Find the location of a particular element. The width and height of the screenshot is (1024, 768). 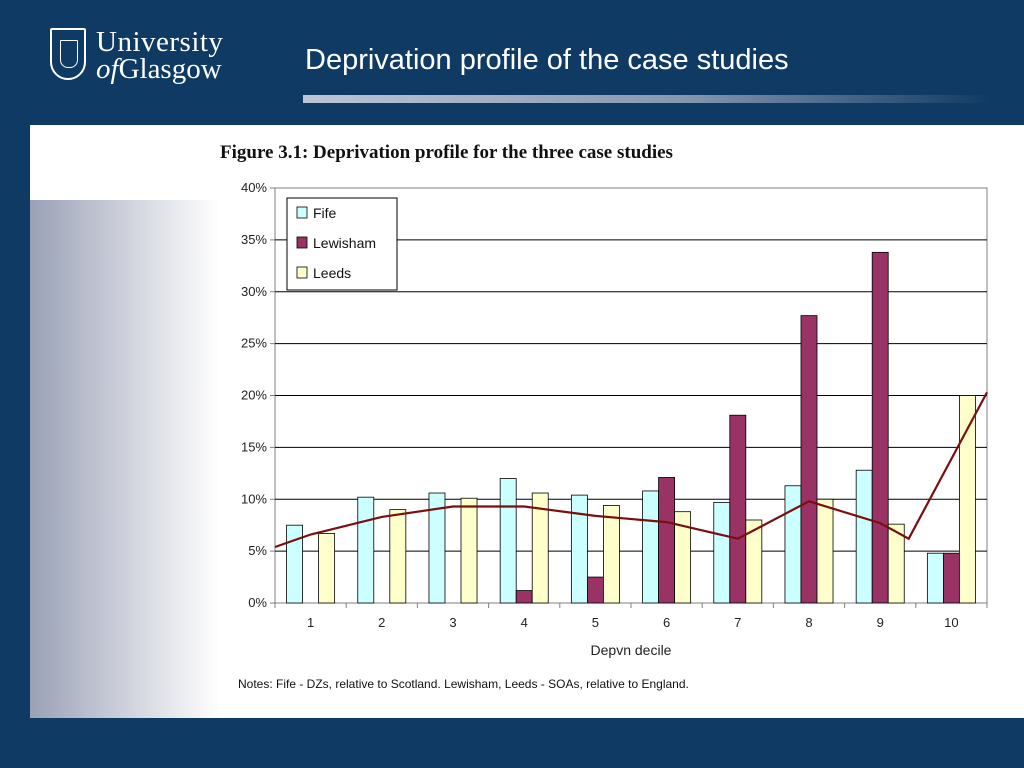

logo-text-of: of is located at coordinates (107, 69).